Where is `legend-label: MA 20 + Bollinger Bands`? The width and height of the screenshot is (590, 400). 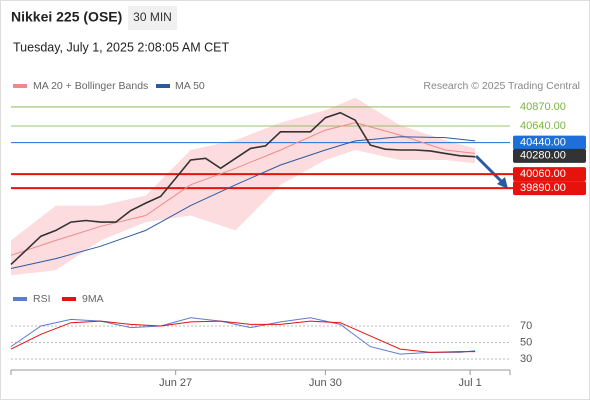 legend-label: MA 20 + Bollinger Bands is located at coordinates (90, 86).